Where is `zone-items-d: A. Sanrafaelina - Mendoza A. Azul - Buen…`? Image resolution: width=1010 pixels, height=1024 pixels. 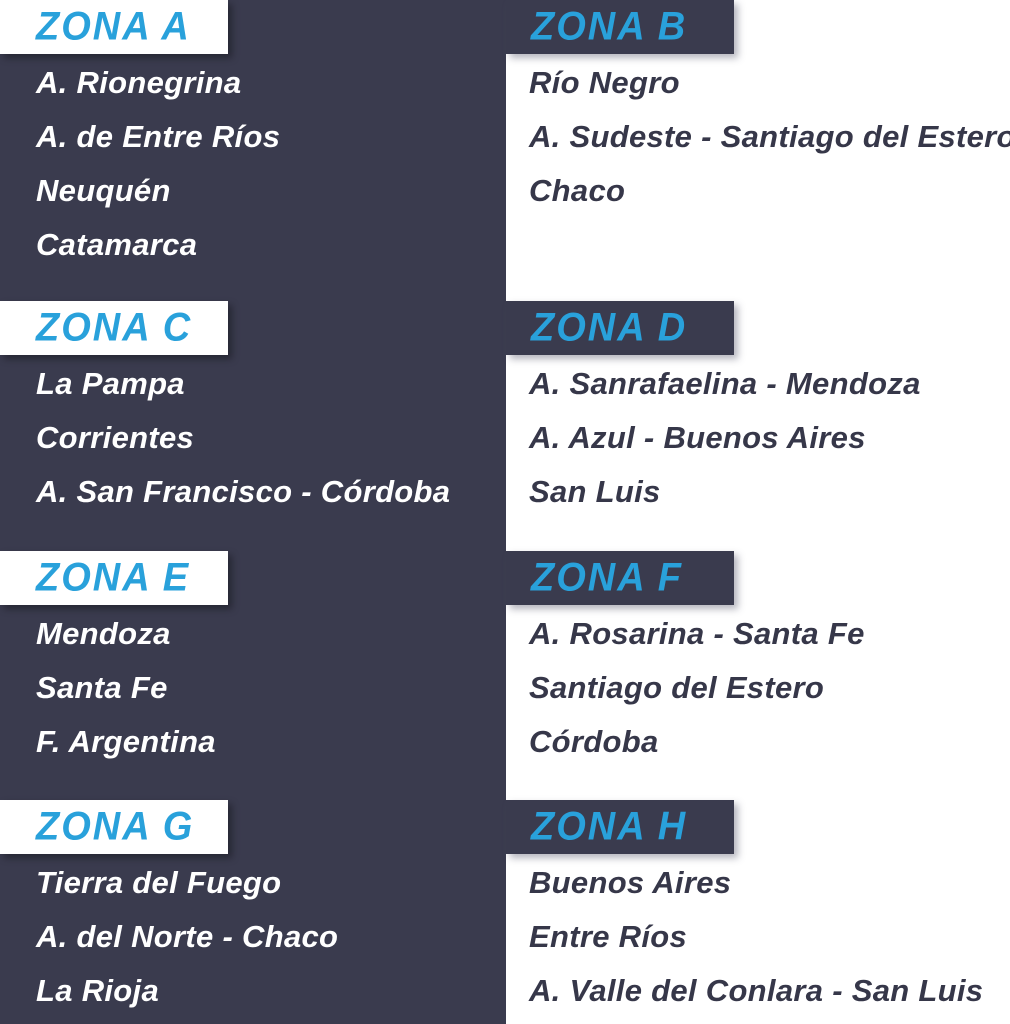
zone-items-d: A. Sanrafaelina - Mendoza A. Azul - Buen… is located at coordinates (758, 438).